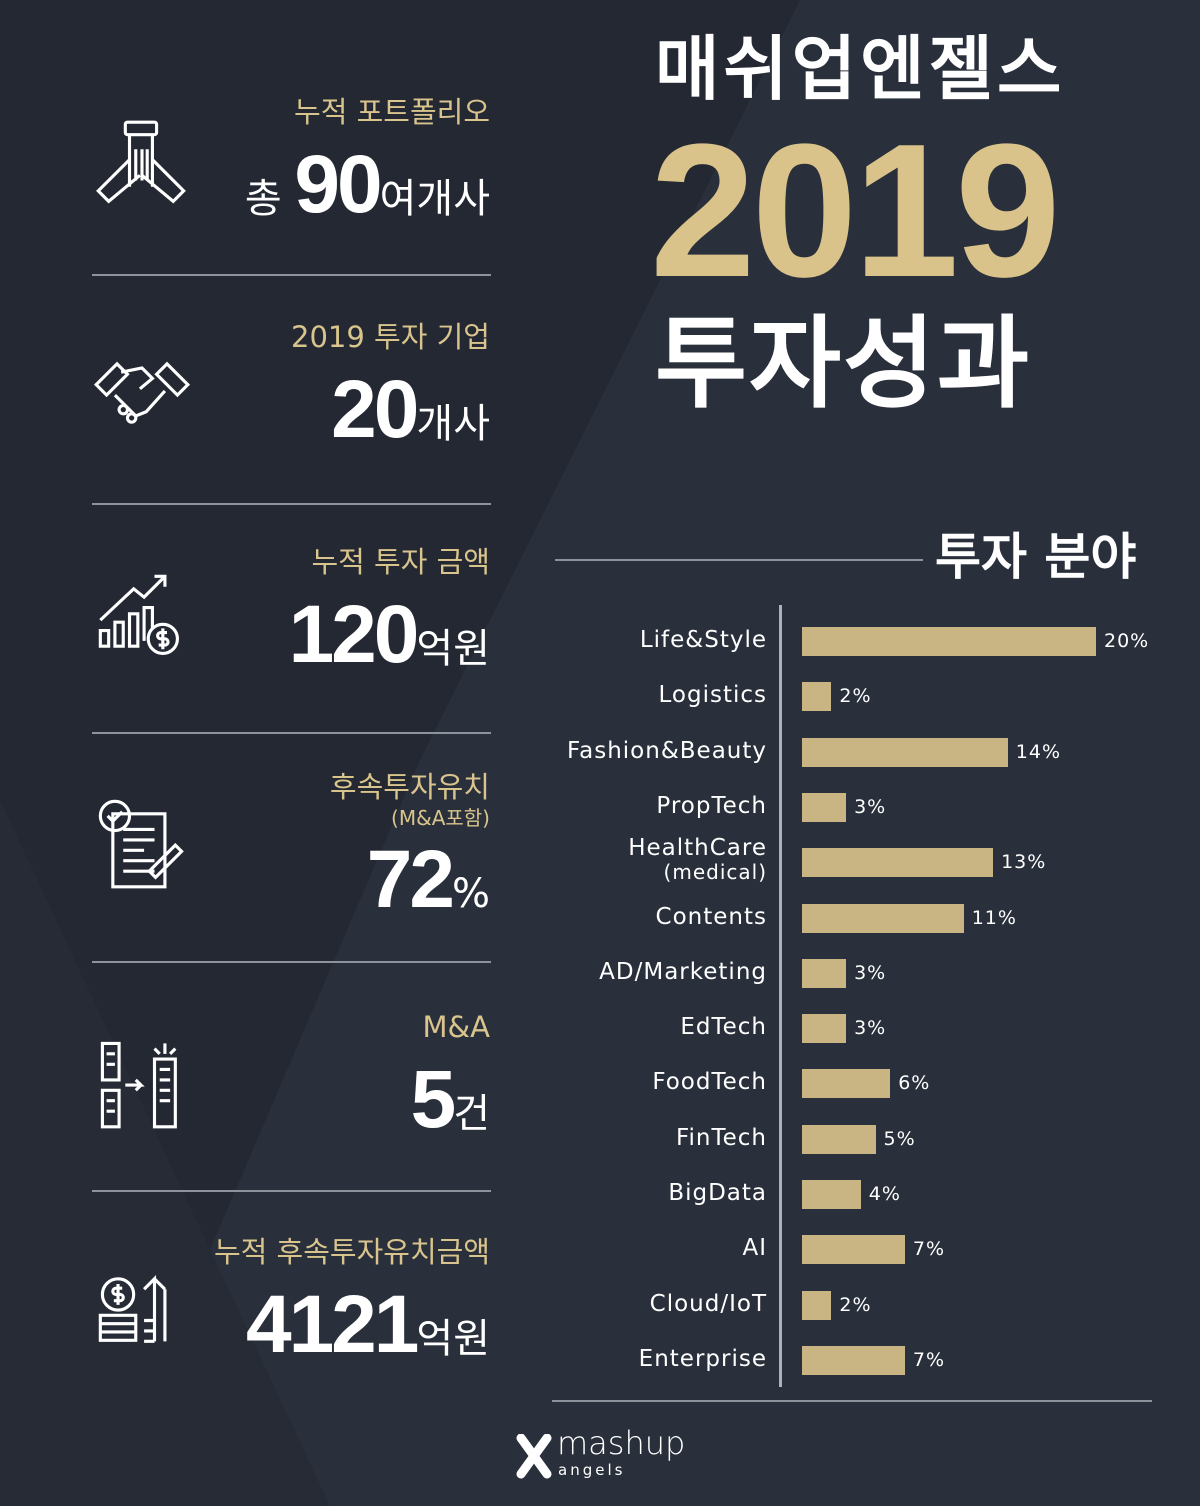  I want to click on category-label: HealthCare (medical), so click(697, 860).